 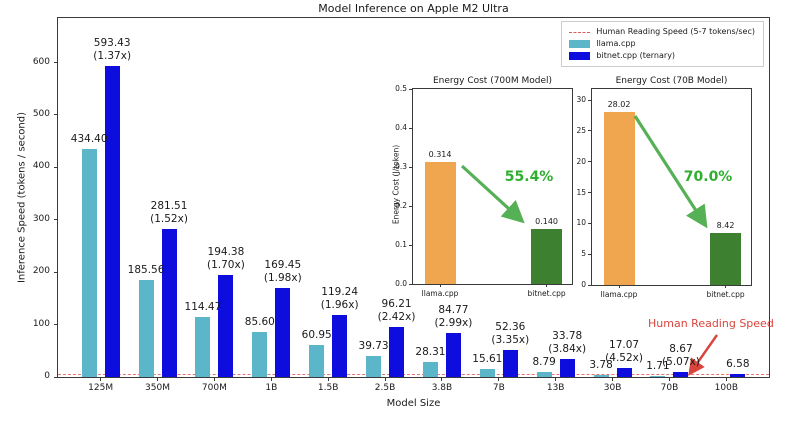 I want to click on bar-value-label: 28.31, so click(x=430, y=352).